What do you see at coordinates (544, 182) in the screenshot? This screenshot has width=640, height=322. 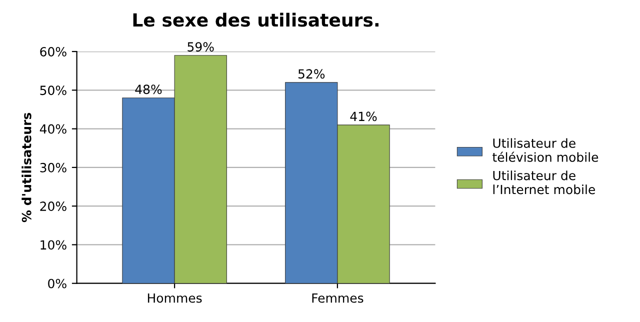 I see `legend-label: Utilisateur de l’Internet mobile` at bounding box center [544, 182].